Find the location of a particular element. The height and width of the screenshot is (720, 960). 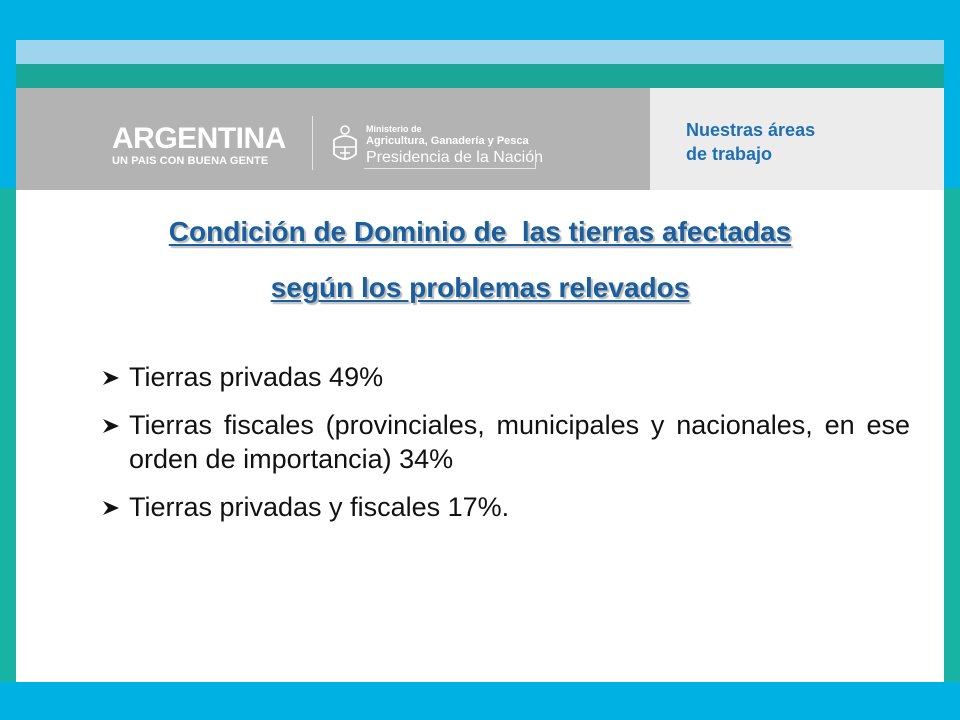

argentina-logo: ARGENTINA UN PAIS CON BUENA GENTE is located at coordinates (199, 146).